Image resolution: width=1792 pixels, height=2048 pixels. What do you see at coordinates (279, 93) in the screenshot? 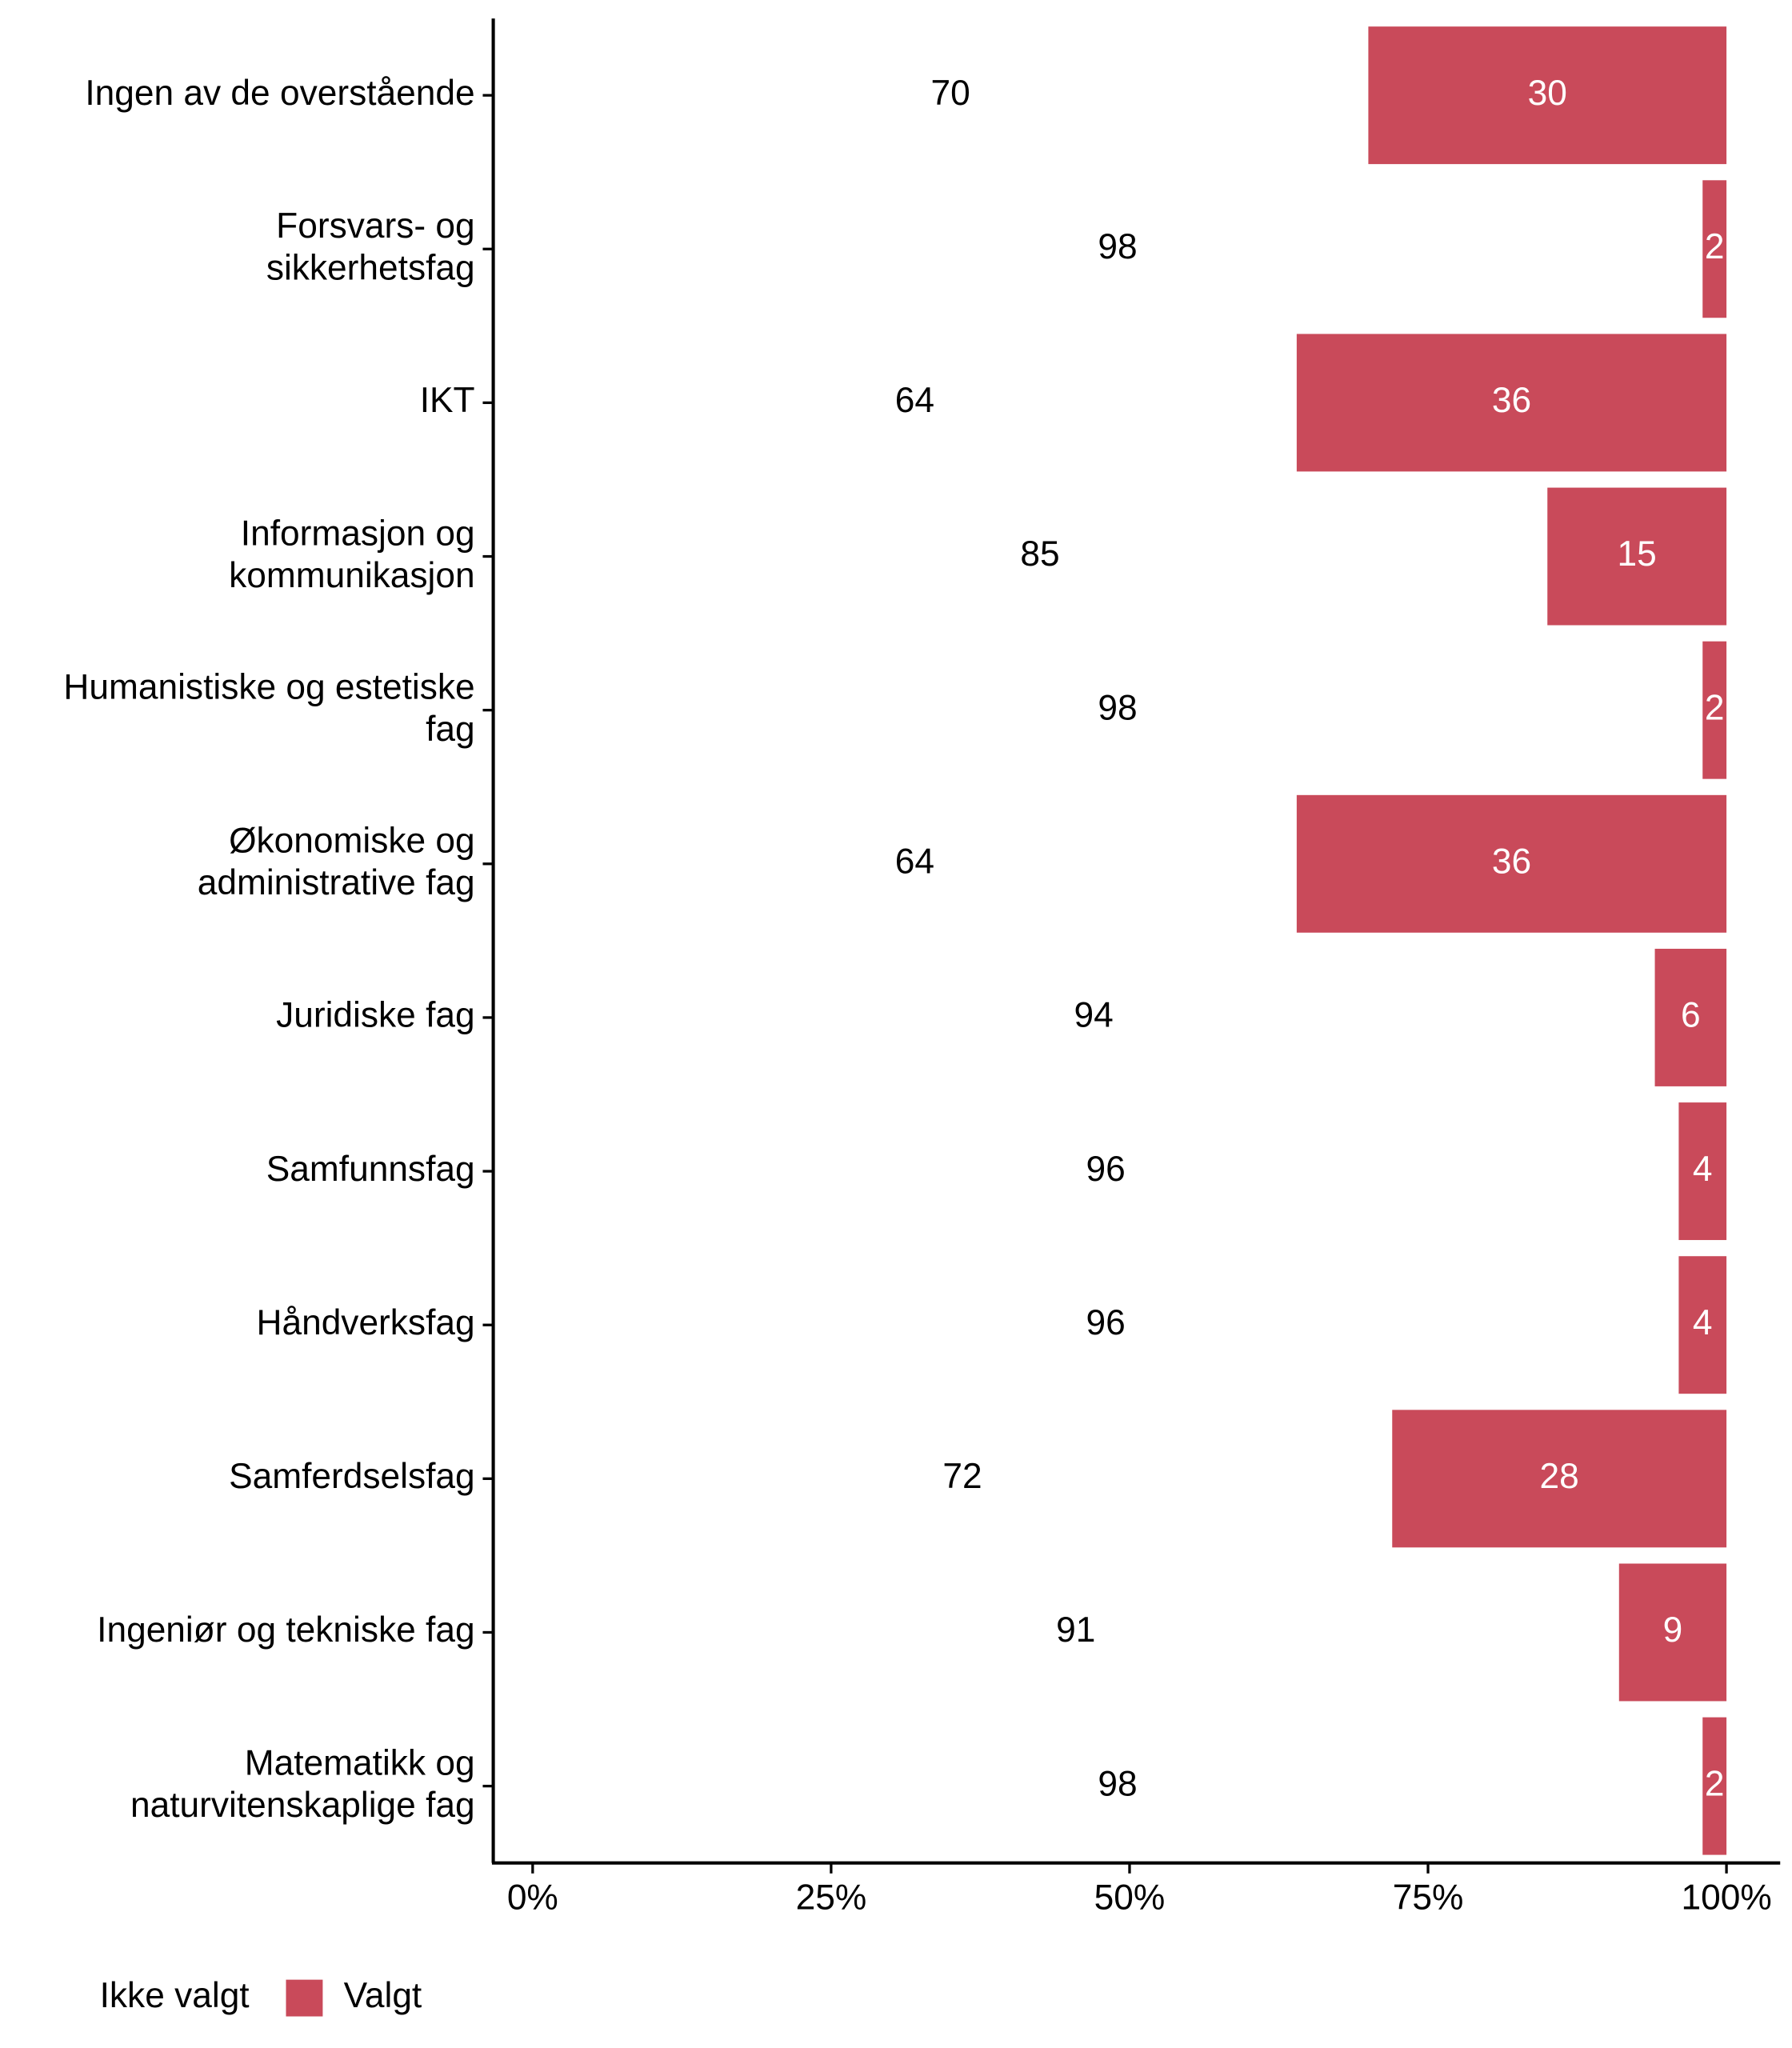
I see `y-tick-label: Ingen av de overstående` at bounding box center [279, 93].